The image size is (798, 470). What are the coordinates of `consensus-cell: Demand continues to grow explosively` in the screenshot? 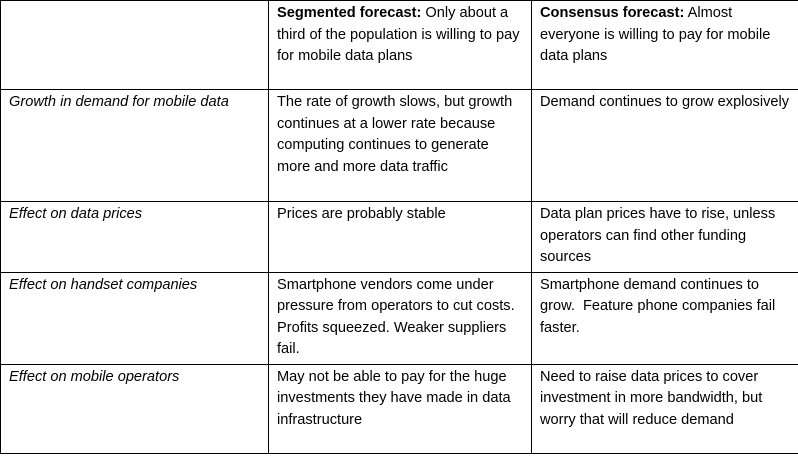 It's located at (664, 145).